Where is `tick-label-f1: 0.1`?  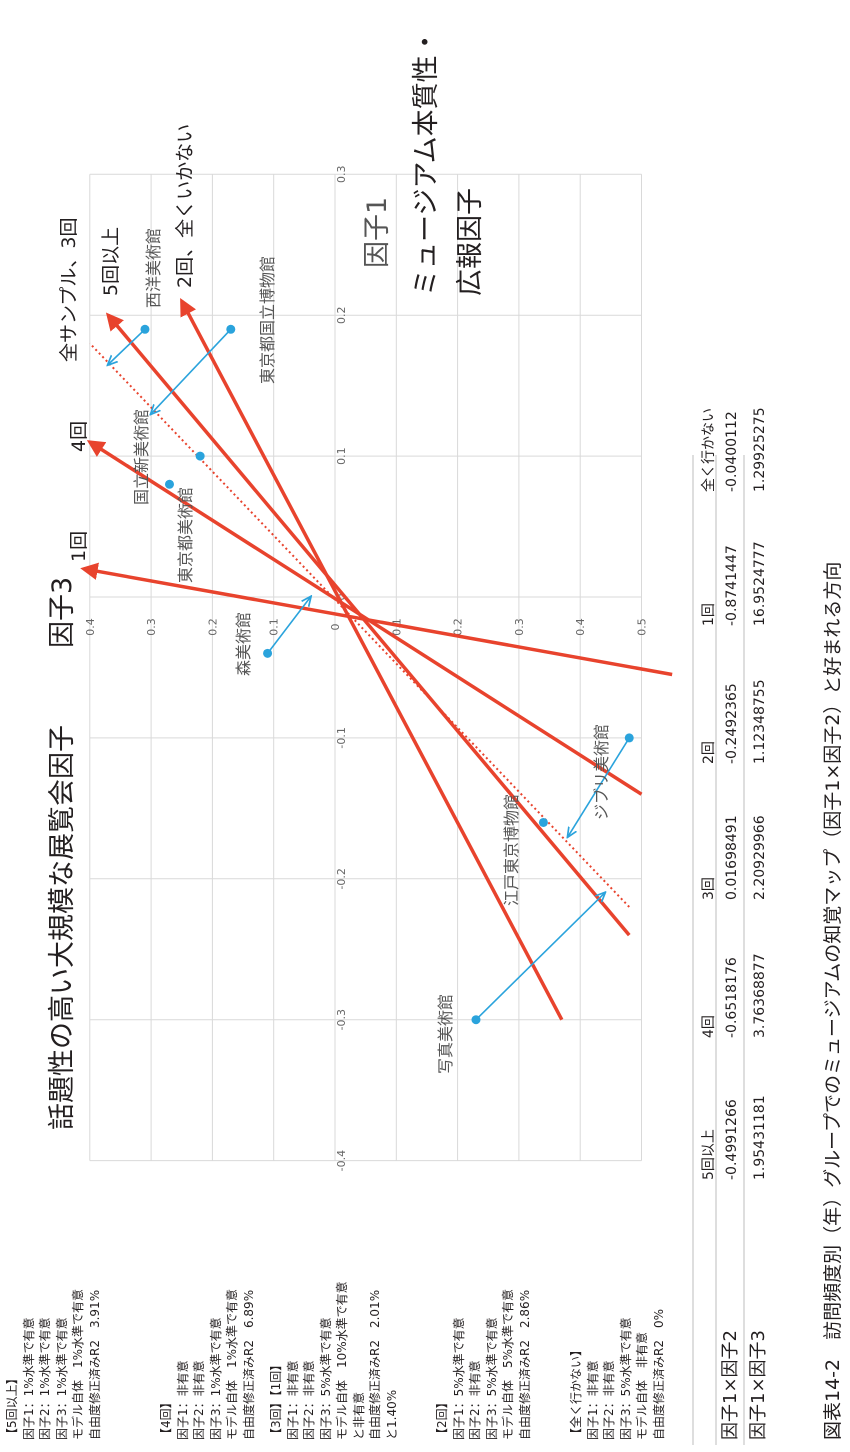 tick-label-f1: 0.1 is located at coordinates (341, 456).